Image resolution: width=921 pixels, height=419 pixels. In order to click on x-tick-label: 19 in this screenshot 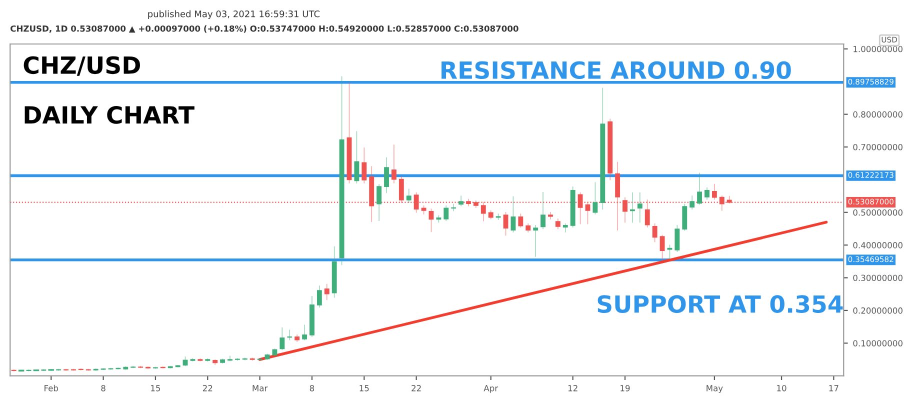, I will do `click(625, 388)`.